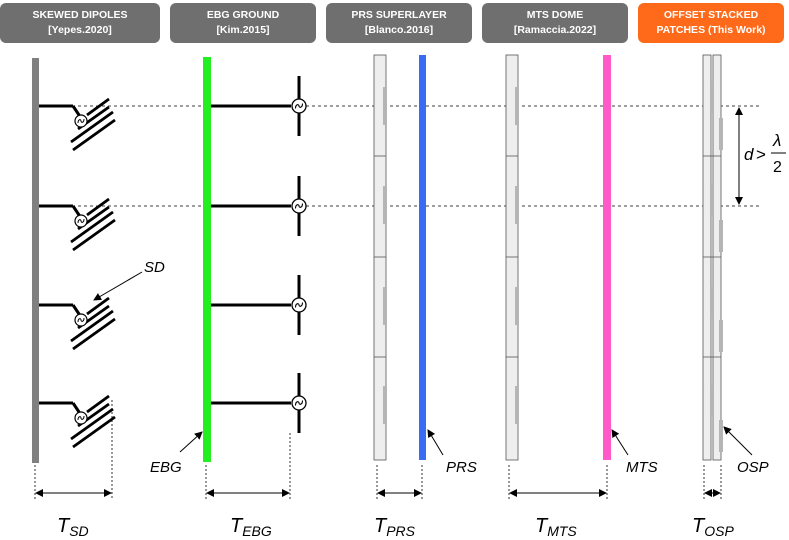 The width and height of the screenshot is (789, 540). I want to click on spacing-d: d, so click(749, 154).